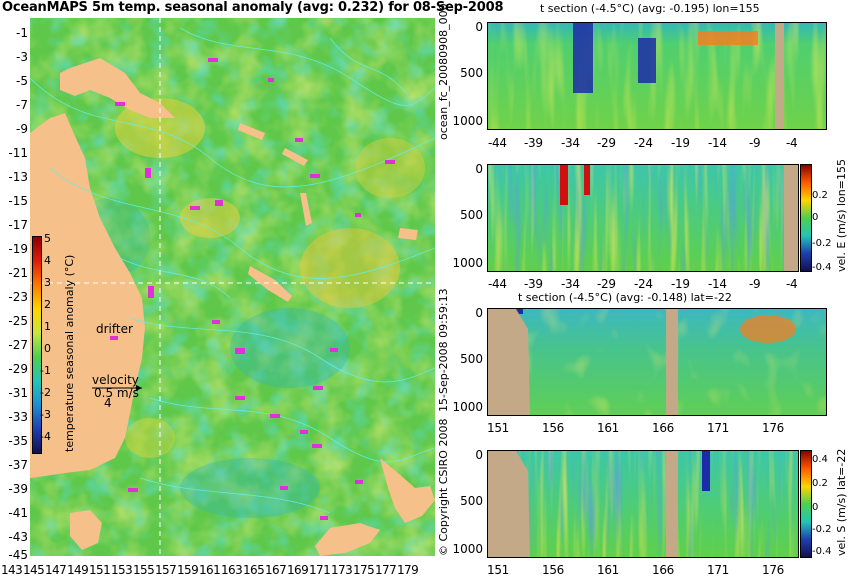 The height and width of the screenshot is (580, 850). Describe the element at coordinates (144, 570) in the screenshot. I see `lon-tick: 155` at that location.